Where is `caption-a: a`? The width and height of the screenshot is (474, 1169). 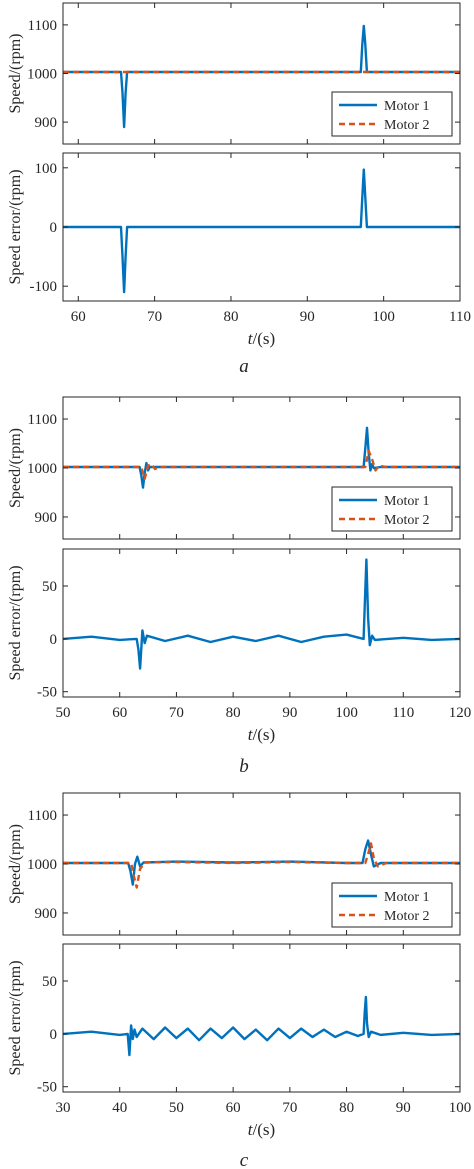 caption-a: a is located at coordinates (244, 366).